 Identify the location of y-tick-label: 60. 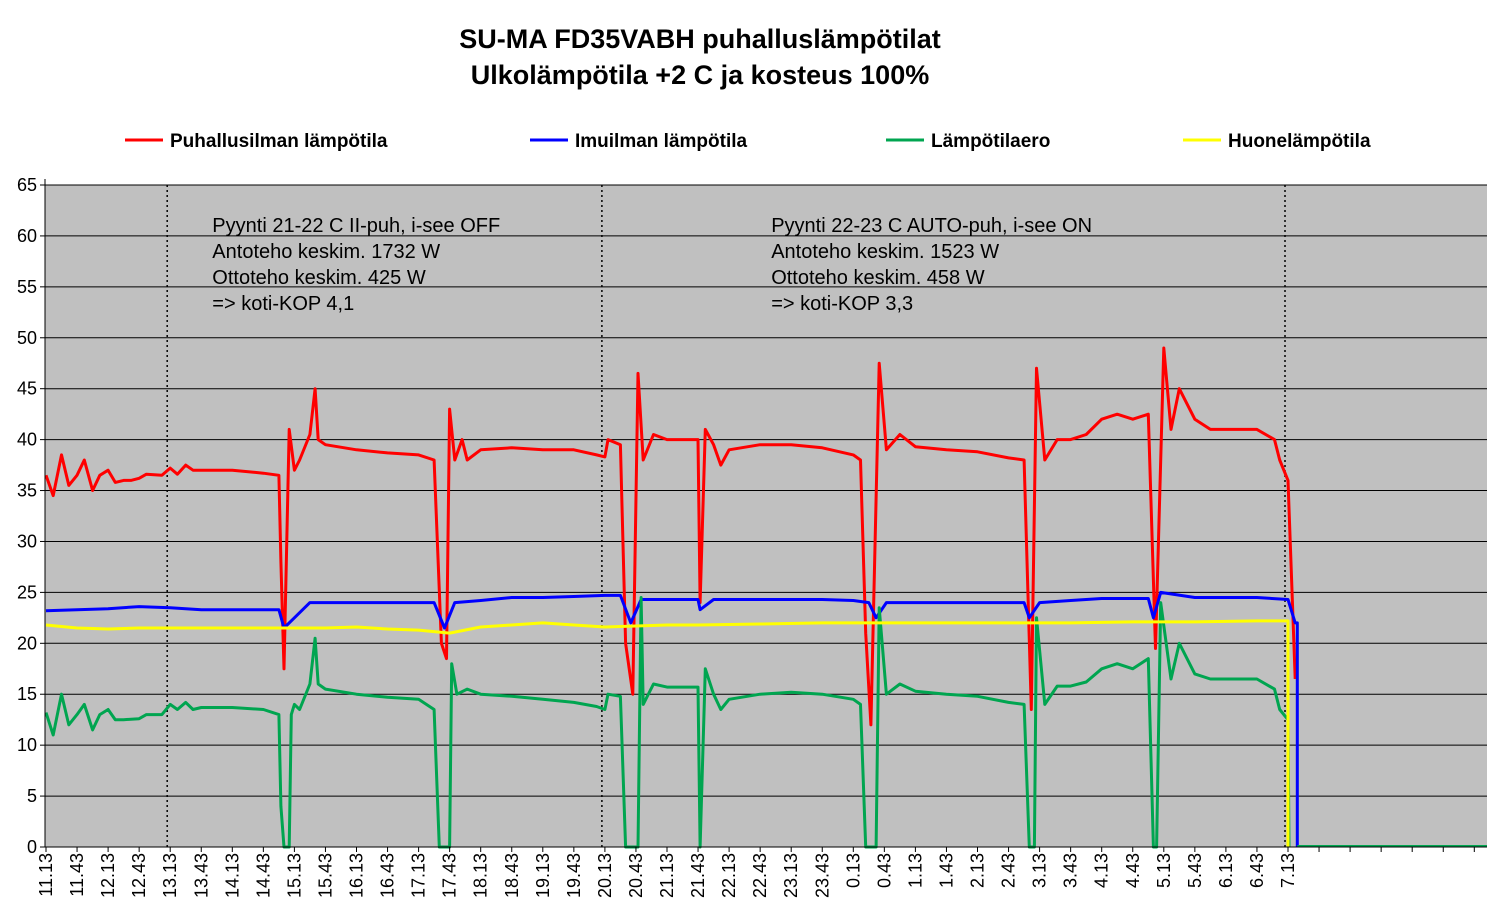
(27, 236).